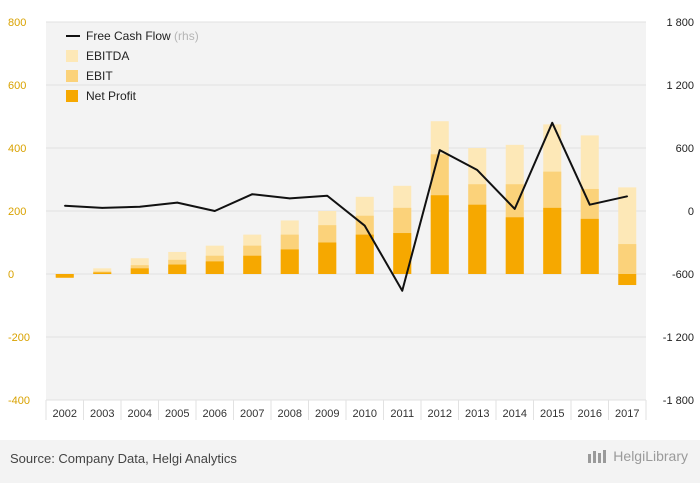  What do you see at coordinates (477, 414) in the screenshot?
I see `x-tick-label: 2013` at bounding box center [477, 414].